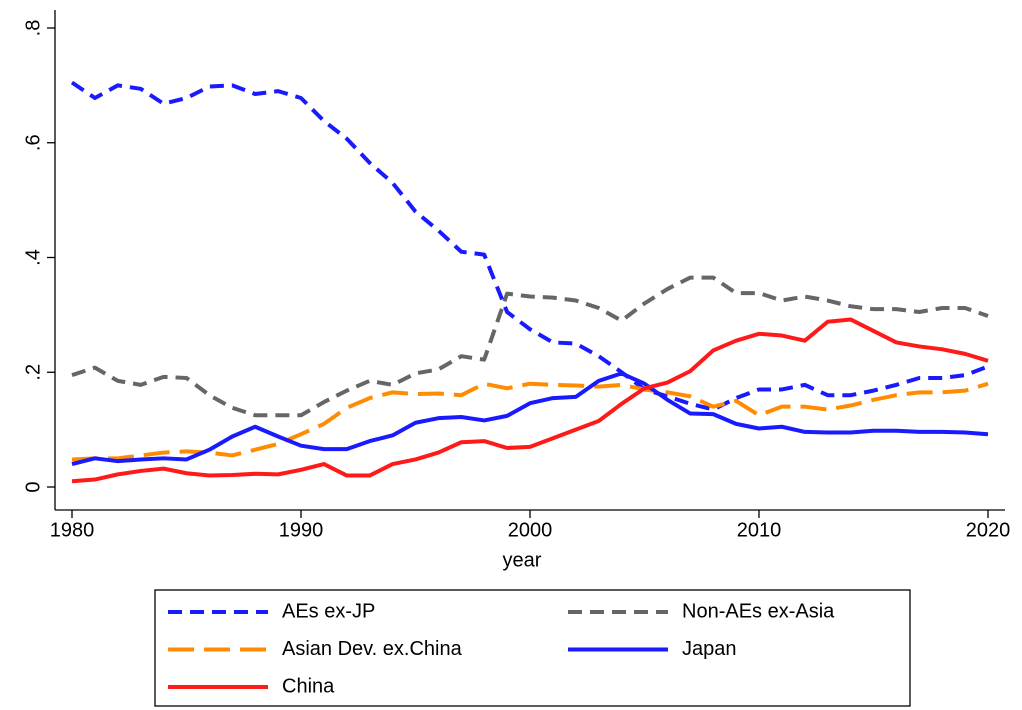 The height and width of the screenshot is (710, 1022). I want to click on legend-label: Asian Dev. ex.China, so click(372, 649).